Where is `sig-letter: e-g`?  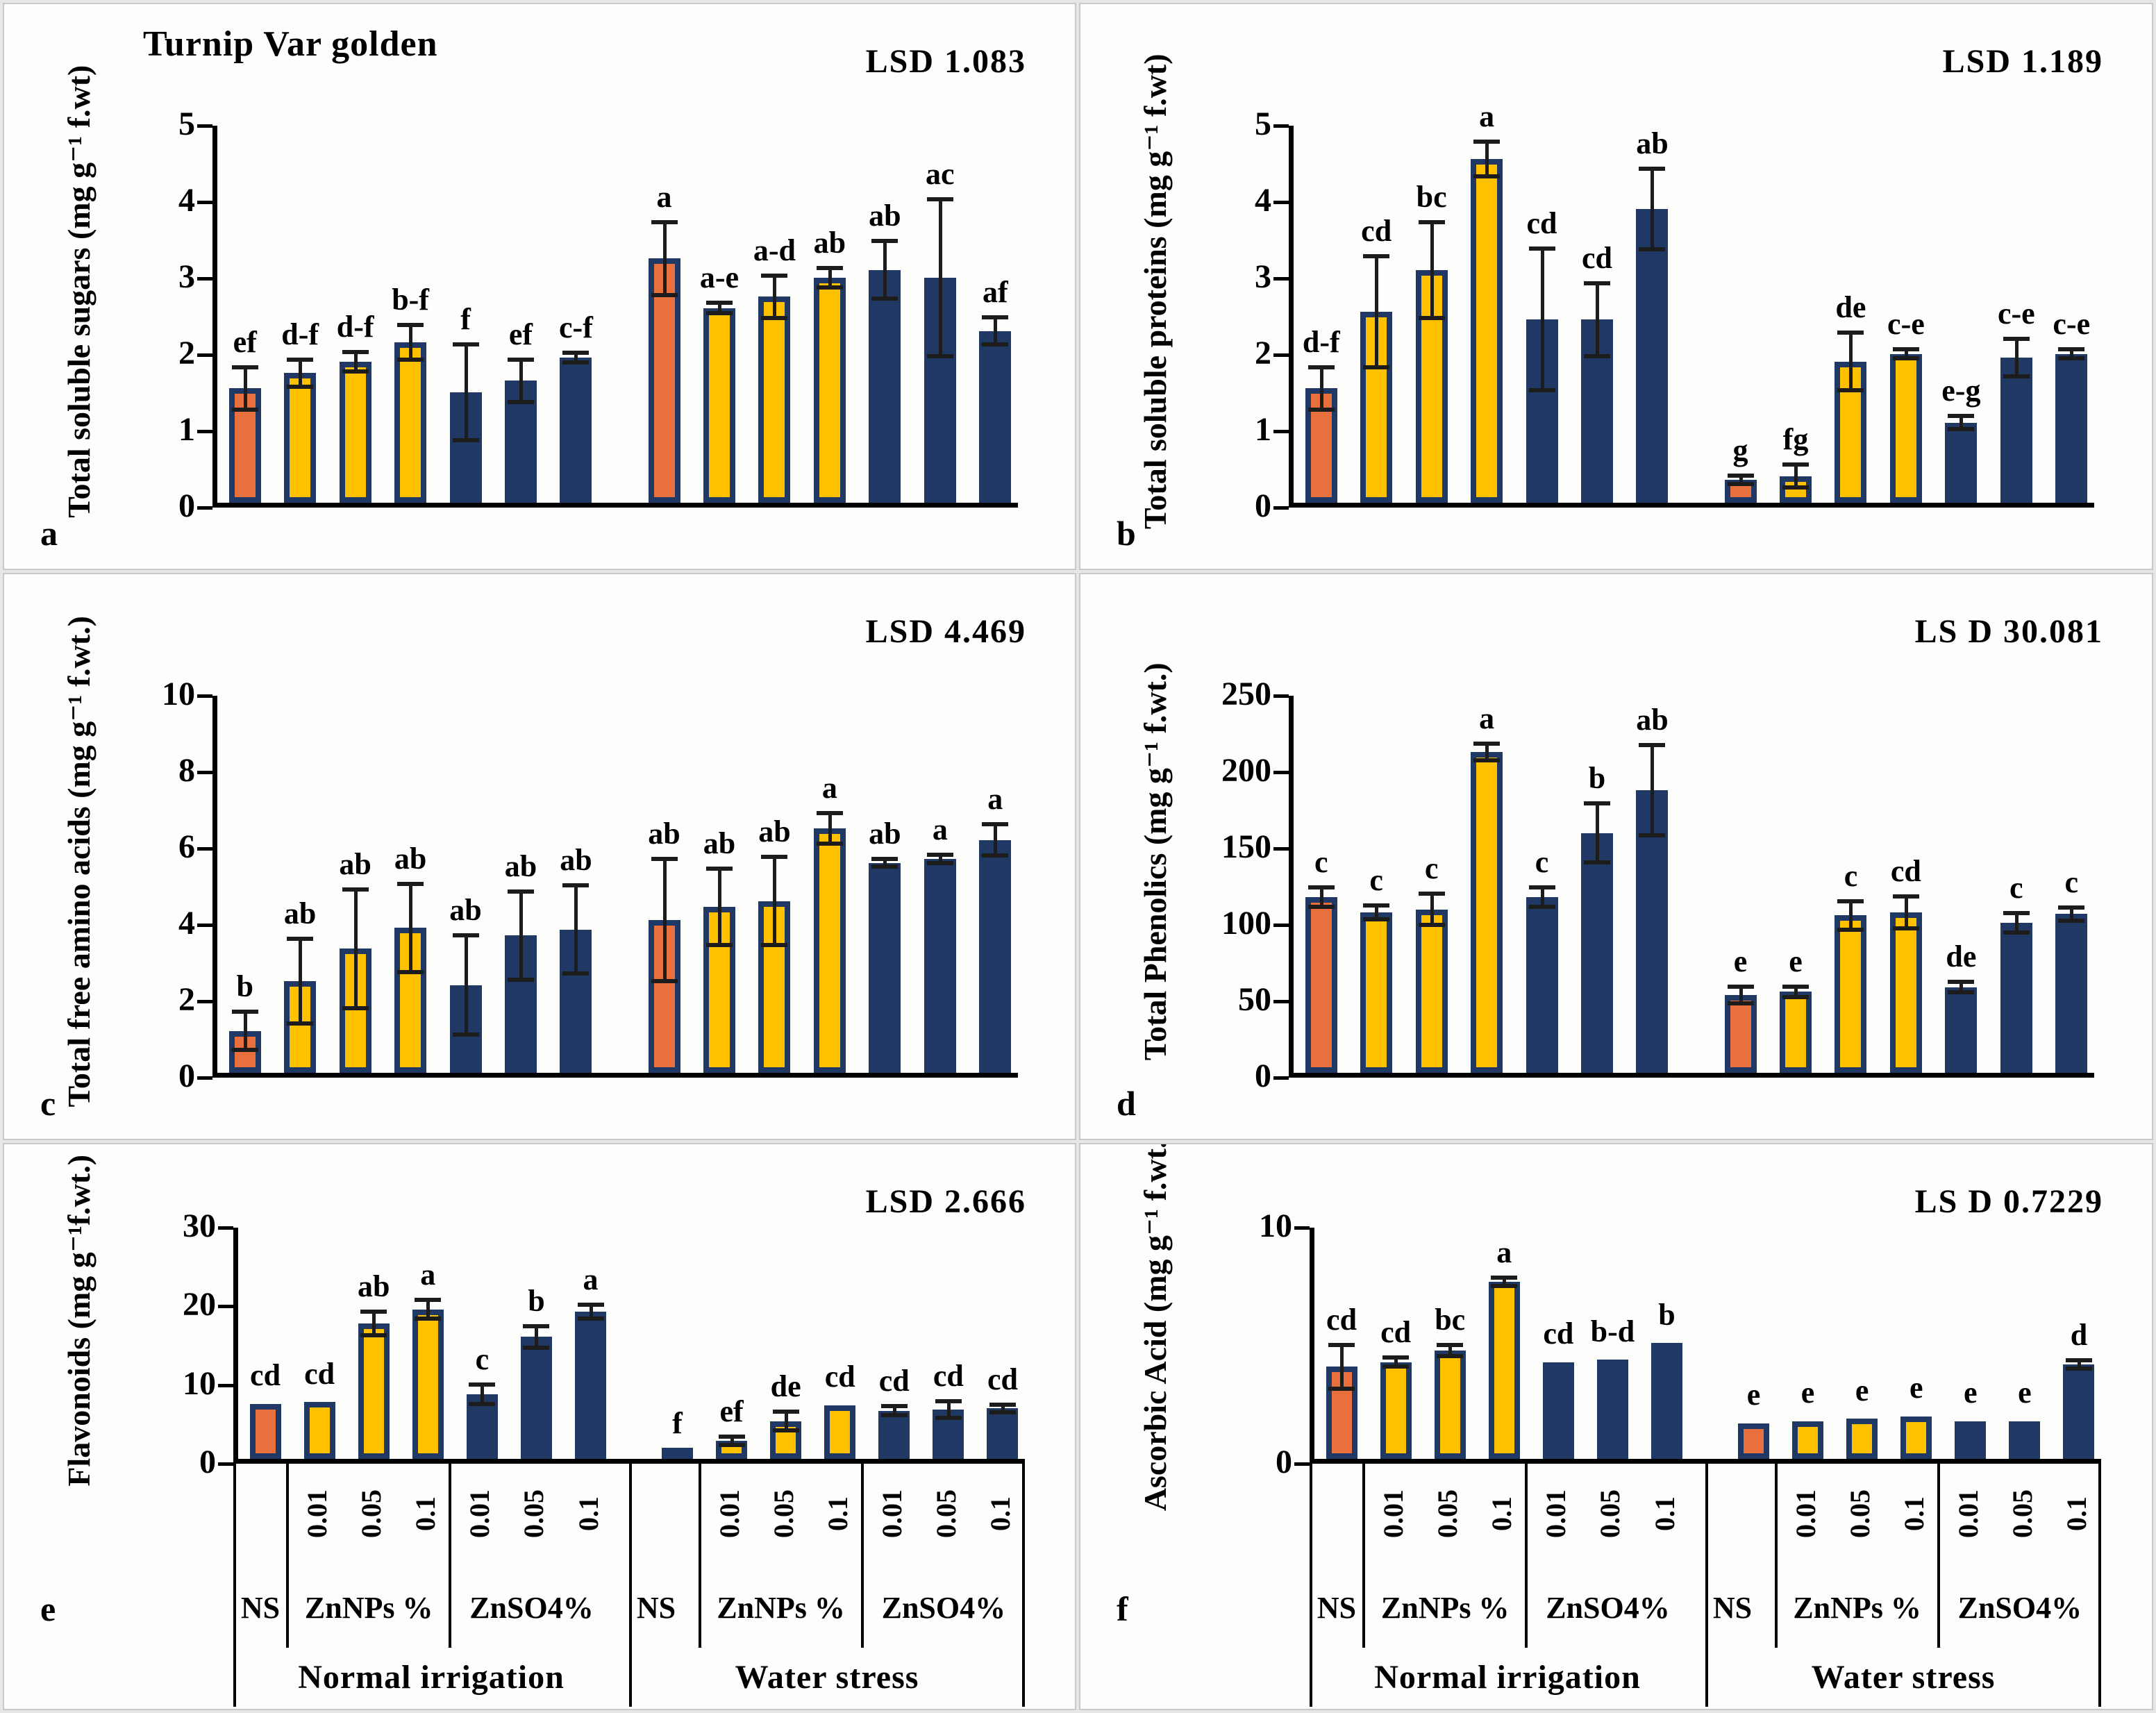 sig-letter: e-g is located at coordinates (1961, 390).